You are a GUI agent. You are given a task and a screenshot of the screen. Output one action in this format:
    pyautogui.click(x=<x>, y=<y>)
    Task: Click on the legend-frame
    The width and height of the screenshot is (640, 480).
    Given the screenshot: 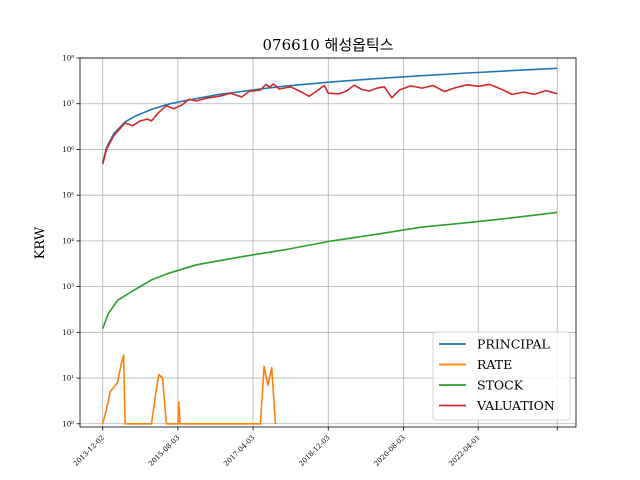 What is the action you would take?
    pyautogui.click(x=501, y=376)
    